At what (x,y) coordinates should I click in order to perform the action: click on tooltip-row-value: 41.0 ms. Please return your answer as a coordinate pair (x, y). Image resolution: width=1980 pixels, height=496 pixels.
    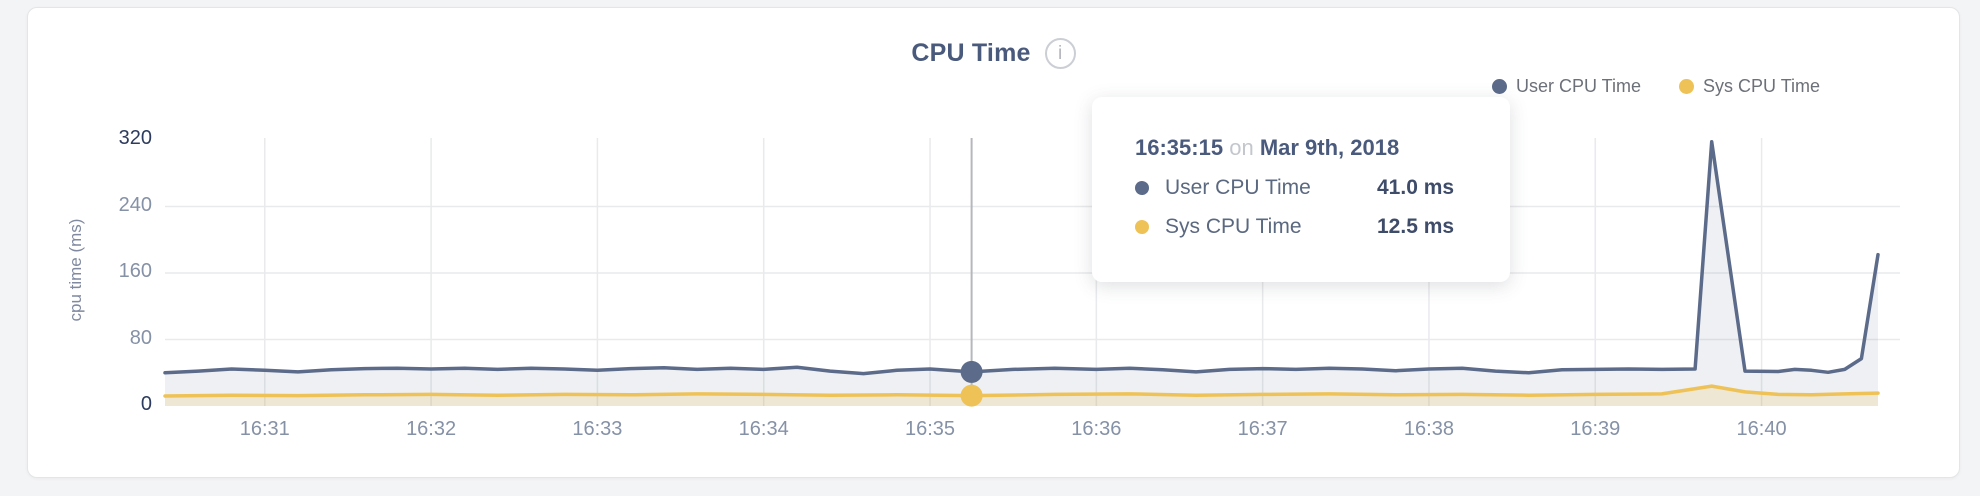
    Looking at the image, I should click on (1416, 187).